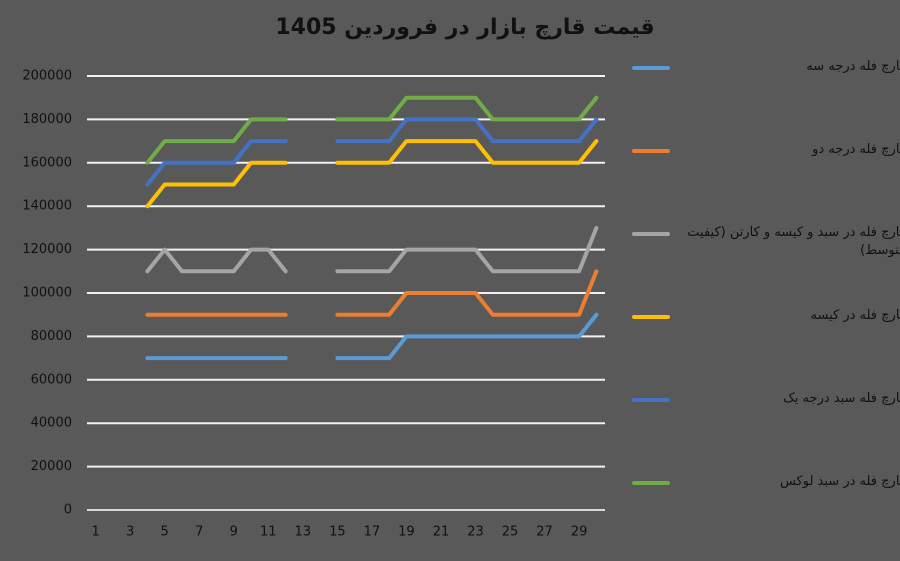  Describe the element at coordinates (303, 532) in the screenshot. I see `x-tick-label: 13` at that location.